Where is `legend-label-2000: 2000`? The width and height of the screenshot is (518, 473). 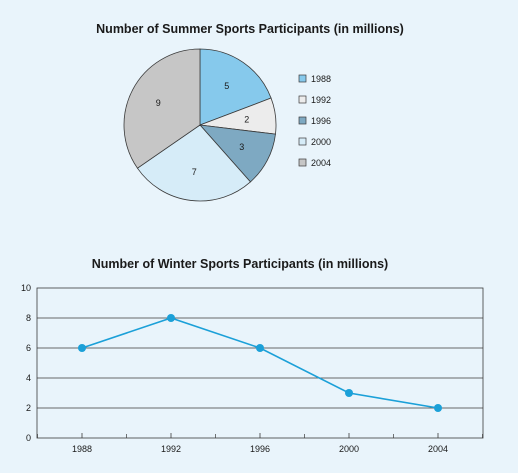 legend-label-2000: 2000 is located at coordinates (321, 142).